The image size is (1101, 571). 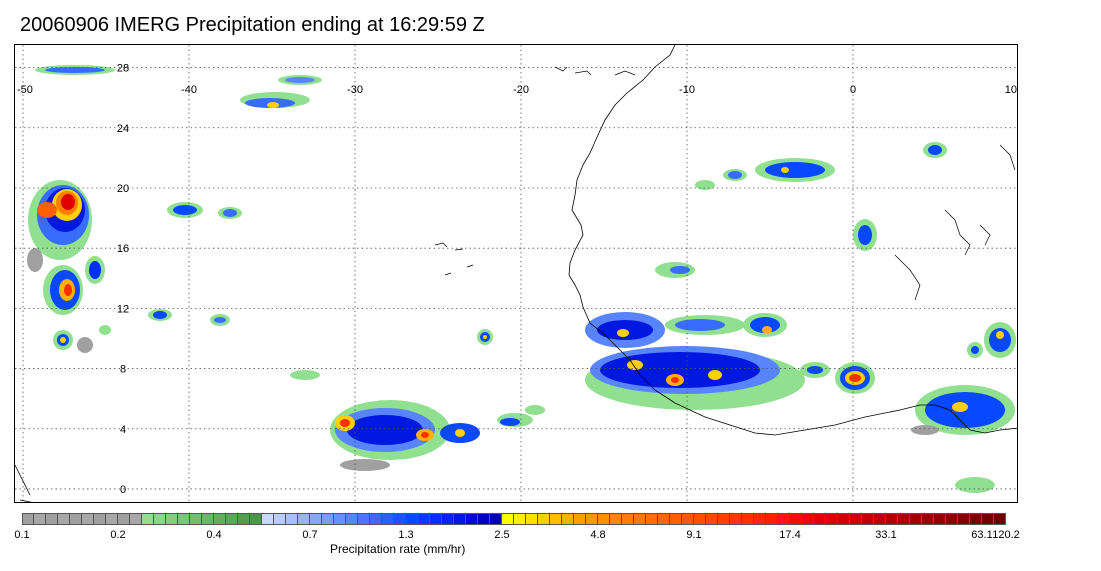 I want to click on colorbar-tick-label: 120.2, so click(x=1006, y=535).